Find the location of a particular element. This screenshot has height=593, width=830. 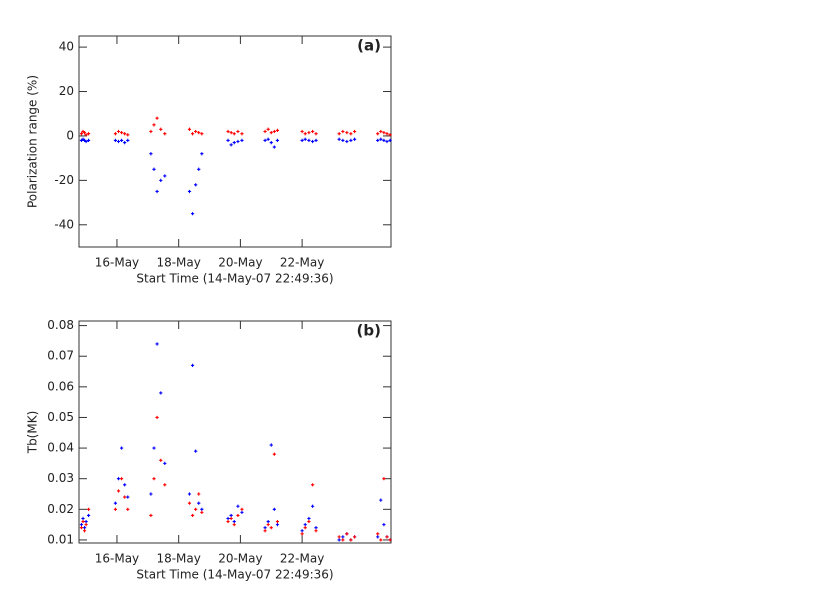

y-tick-label: 0 is located at coordinates (70, 135).